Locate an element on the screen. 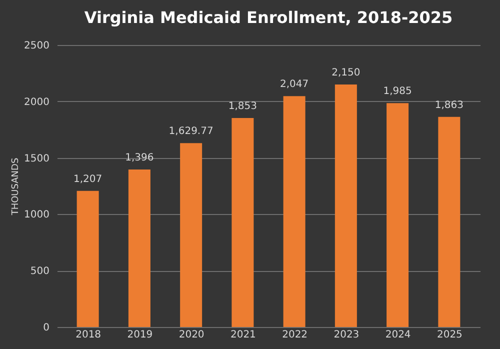 The width and height of the screenshot is (500, 349). y-tick-label: 1500 is located at coordinates (37, 158).